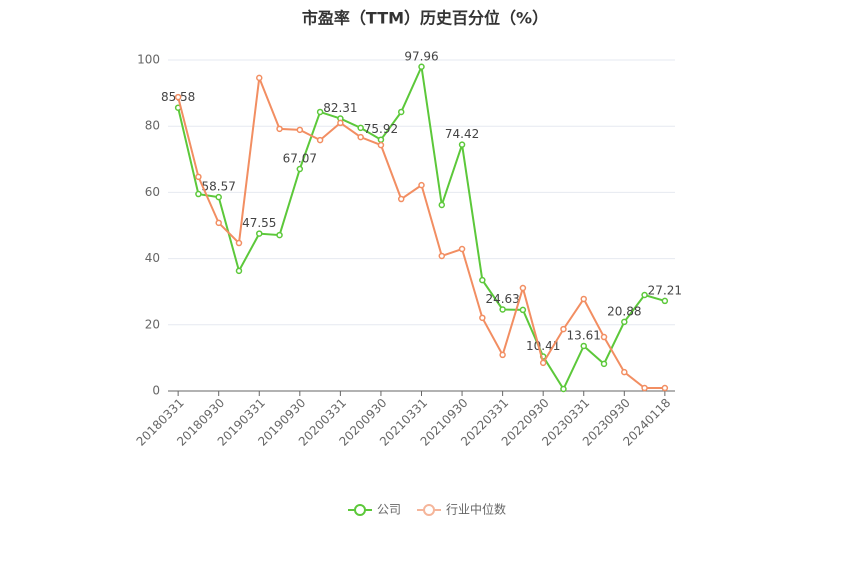 Image resolution: width=850 pixels, height=574 pixels. I want to click on y-tick-label: 0, so click(156, 391).